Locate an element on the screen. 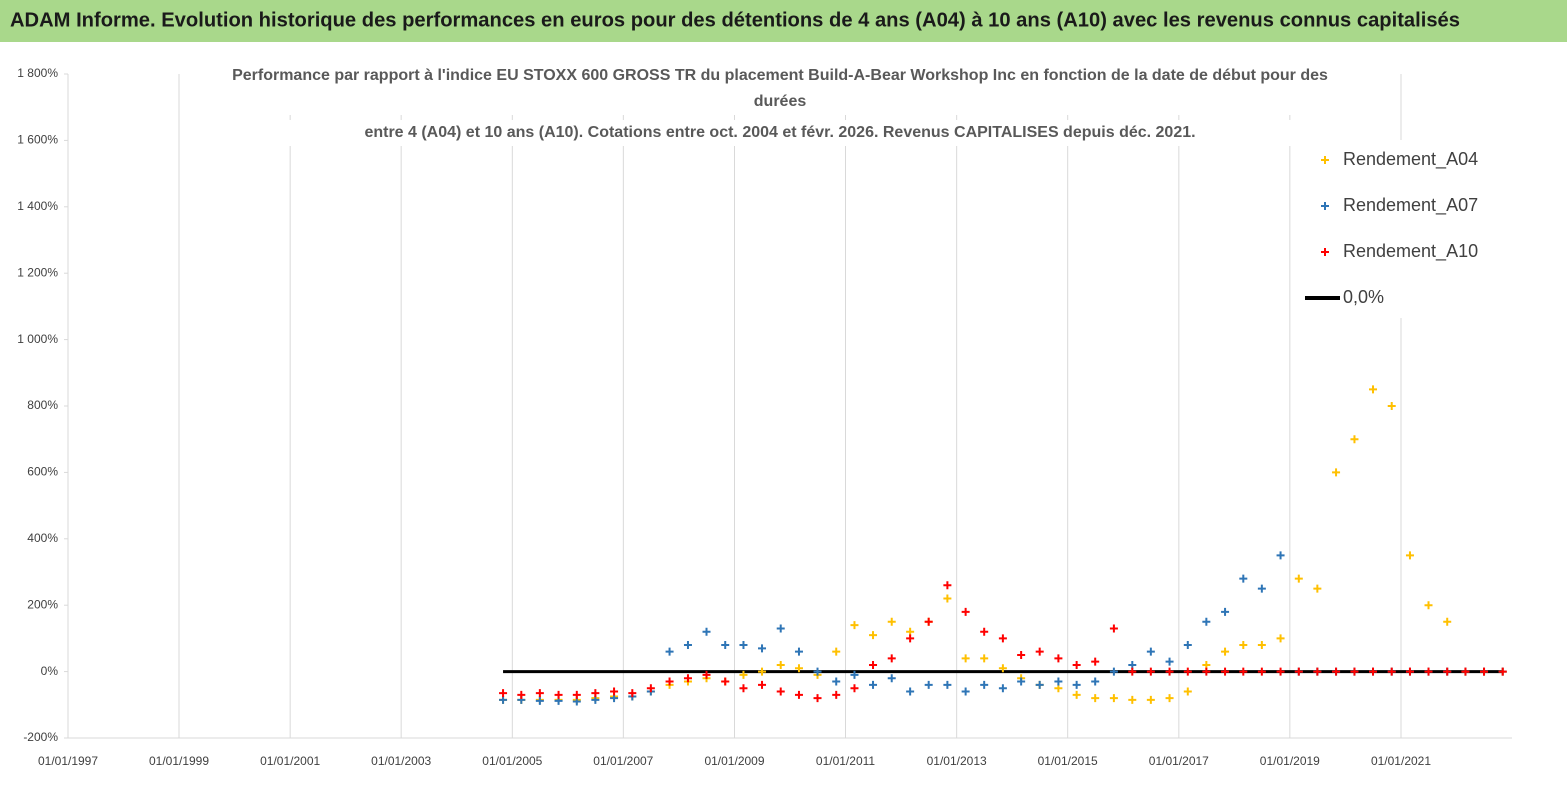  y-tick-label: 600% is located at coordinates (42, 472).